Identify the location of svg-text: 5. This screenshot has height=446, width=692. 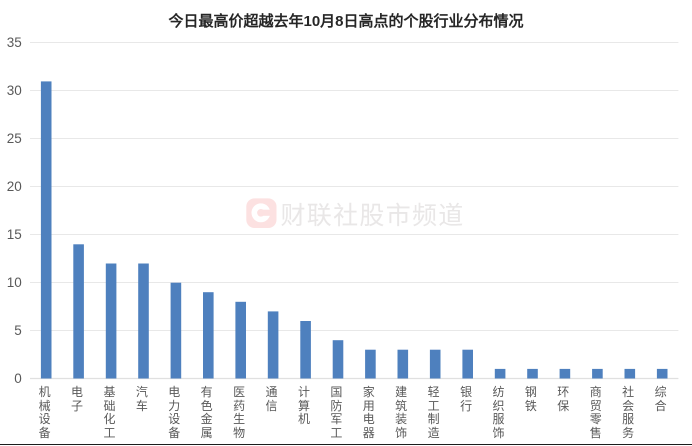
(18, 330).